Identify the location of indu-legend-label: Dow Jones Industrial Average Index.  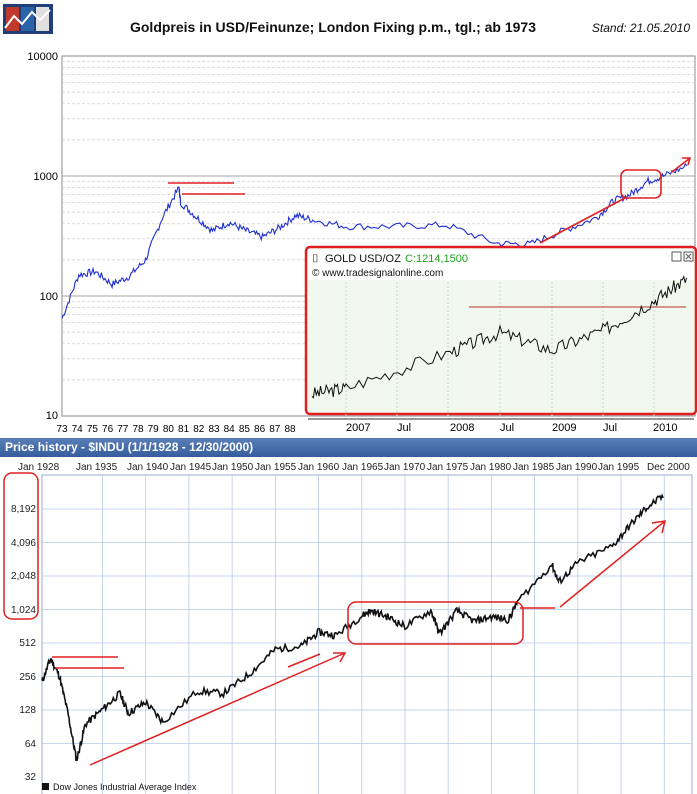
(125, 787).